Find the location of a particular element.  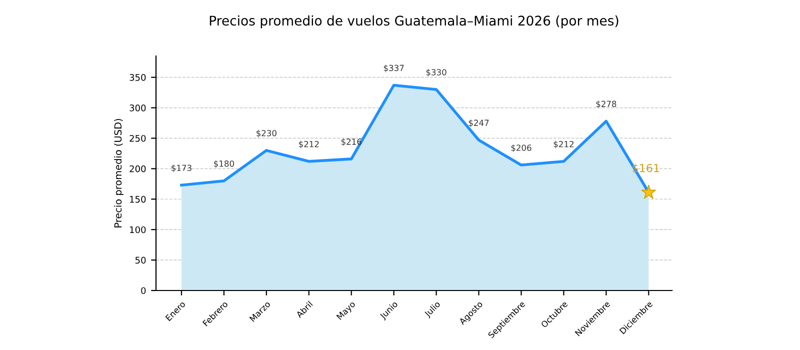

data-label: $173 is located at coordinates (182, 168).